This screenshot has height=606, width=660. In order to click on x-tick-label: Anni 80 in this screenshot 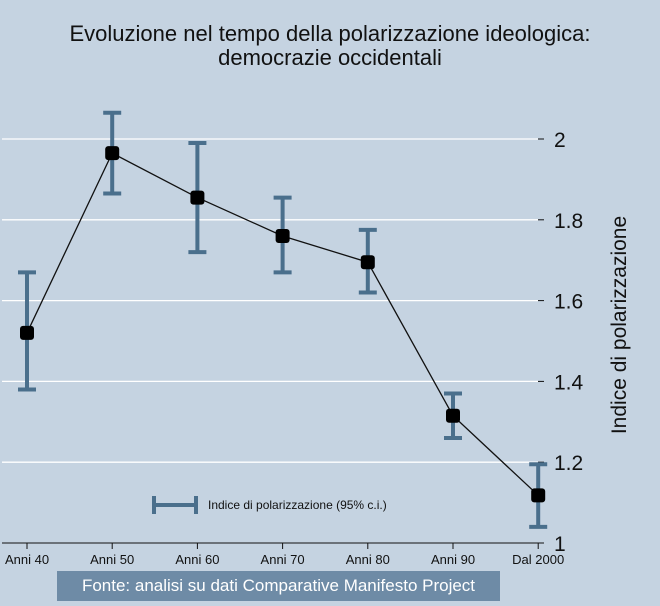, I will do `click(368, 559)`.